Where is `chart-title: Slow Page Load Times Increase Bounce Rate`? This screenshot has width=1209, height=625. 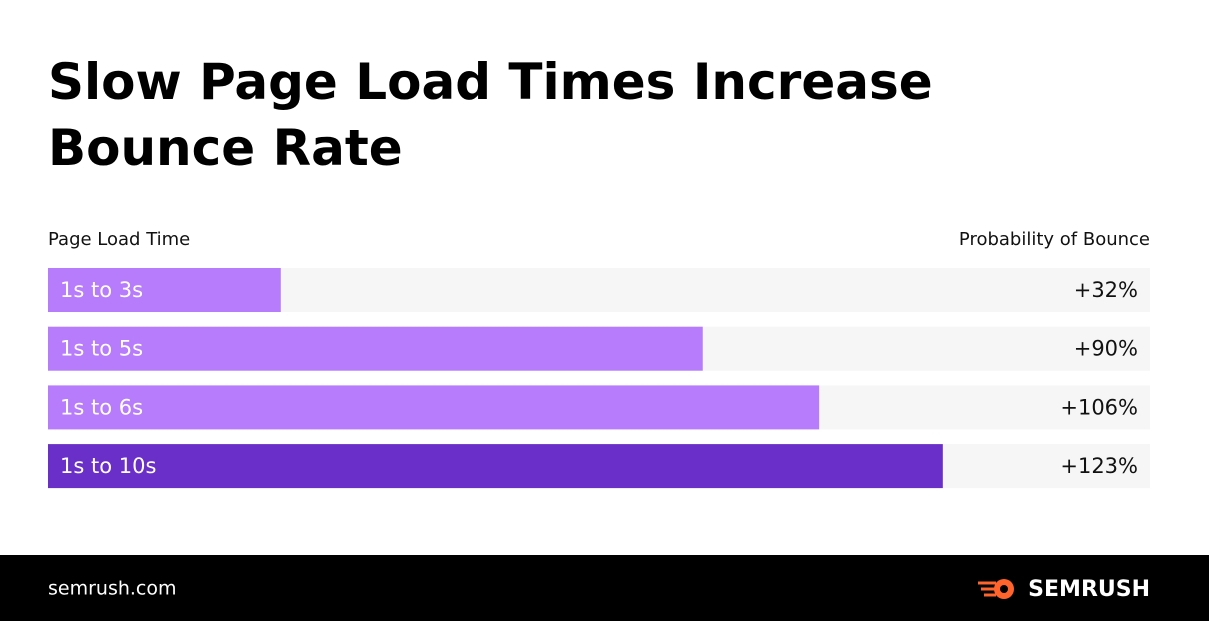 chart-title: Slow Page Load Times Increase Bounce Rate is located at coordinates (490, 115).